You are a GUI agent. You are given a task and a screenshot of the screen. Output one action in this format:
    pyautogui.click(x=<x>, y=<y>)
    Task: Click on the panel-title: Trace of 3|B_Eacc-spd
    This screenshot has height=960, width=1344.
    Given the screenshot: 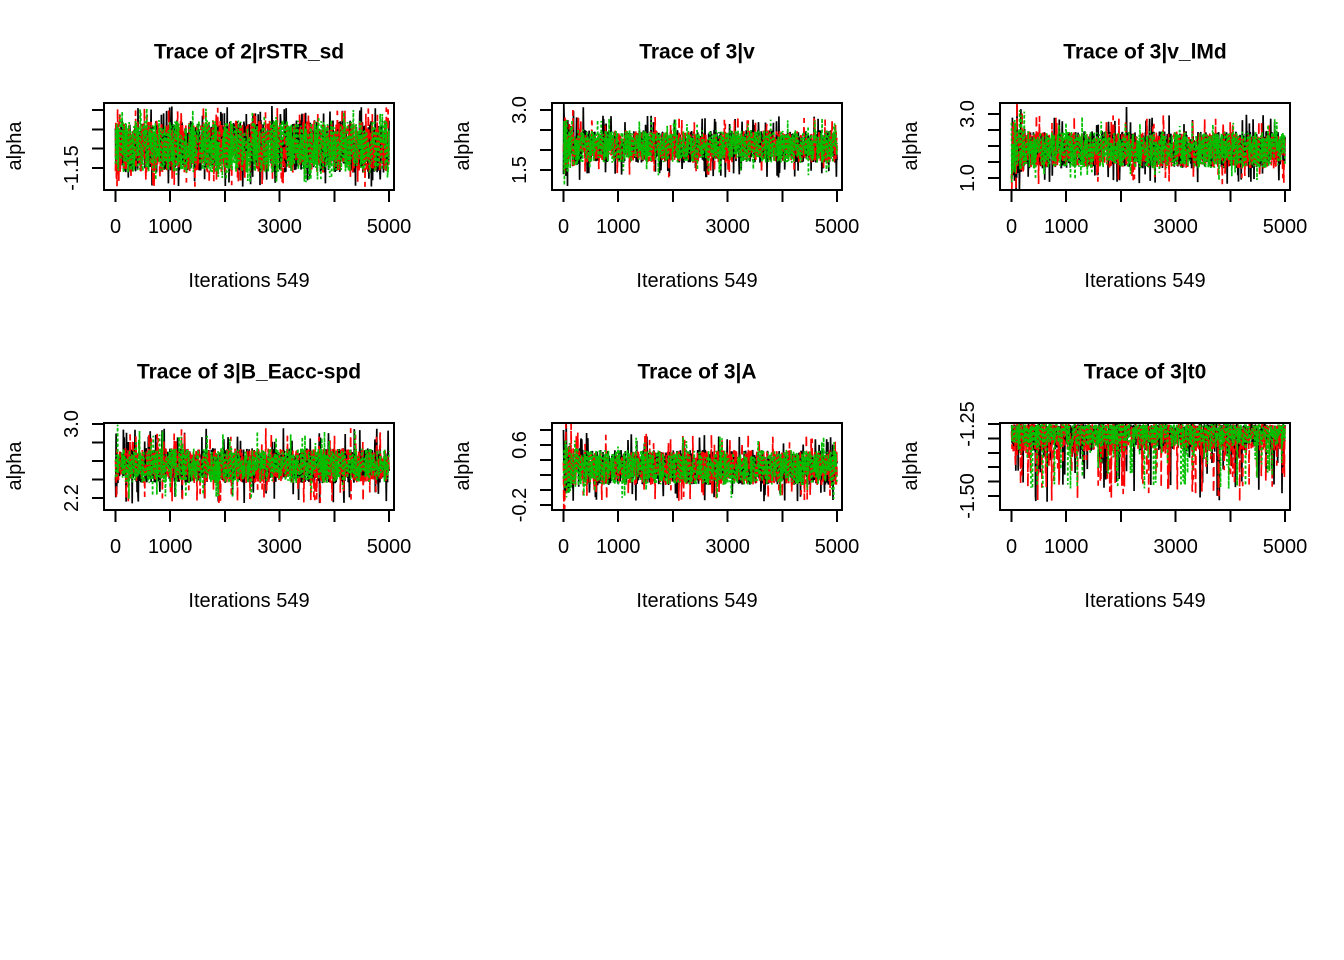 What is the action you would take?
    pyautogui.click(x=249, y=372)
    